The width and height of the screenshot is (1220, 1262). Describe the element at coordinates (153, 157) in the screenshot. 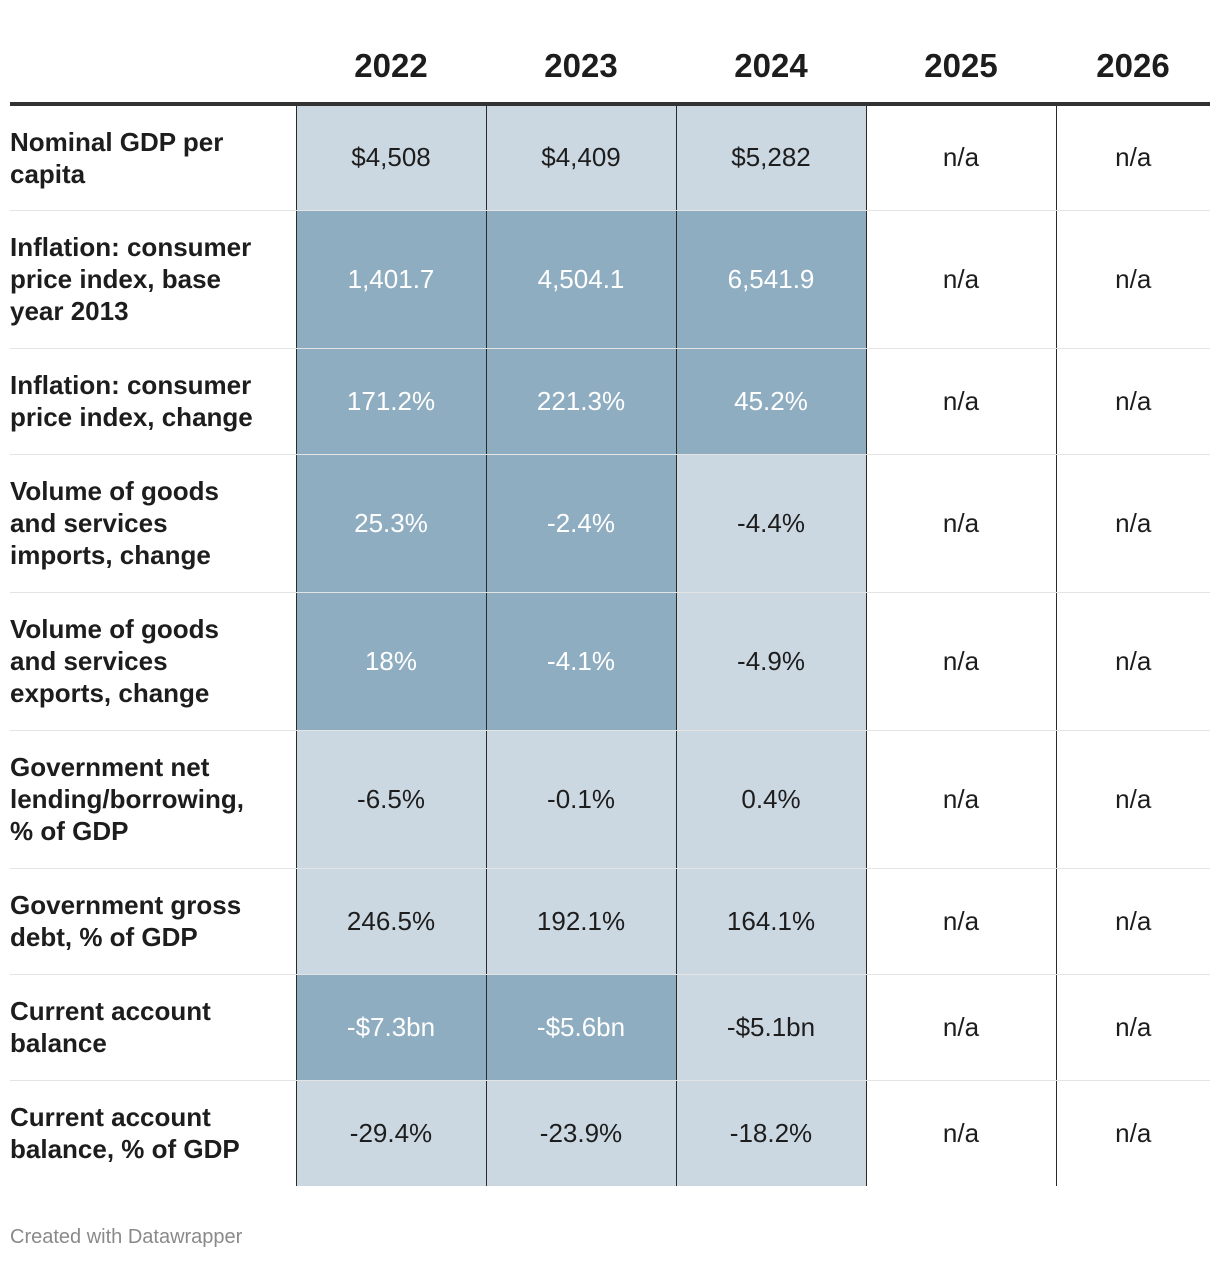

I see `row-label: Nominal GDP per capita` at that location.